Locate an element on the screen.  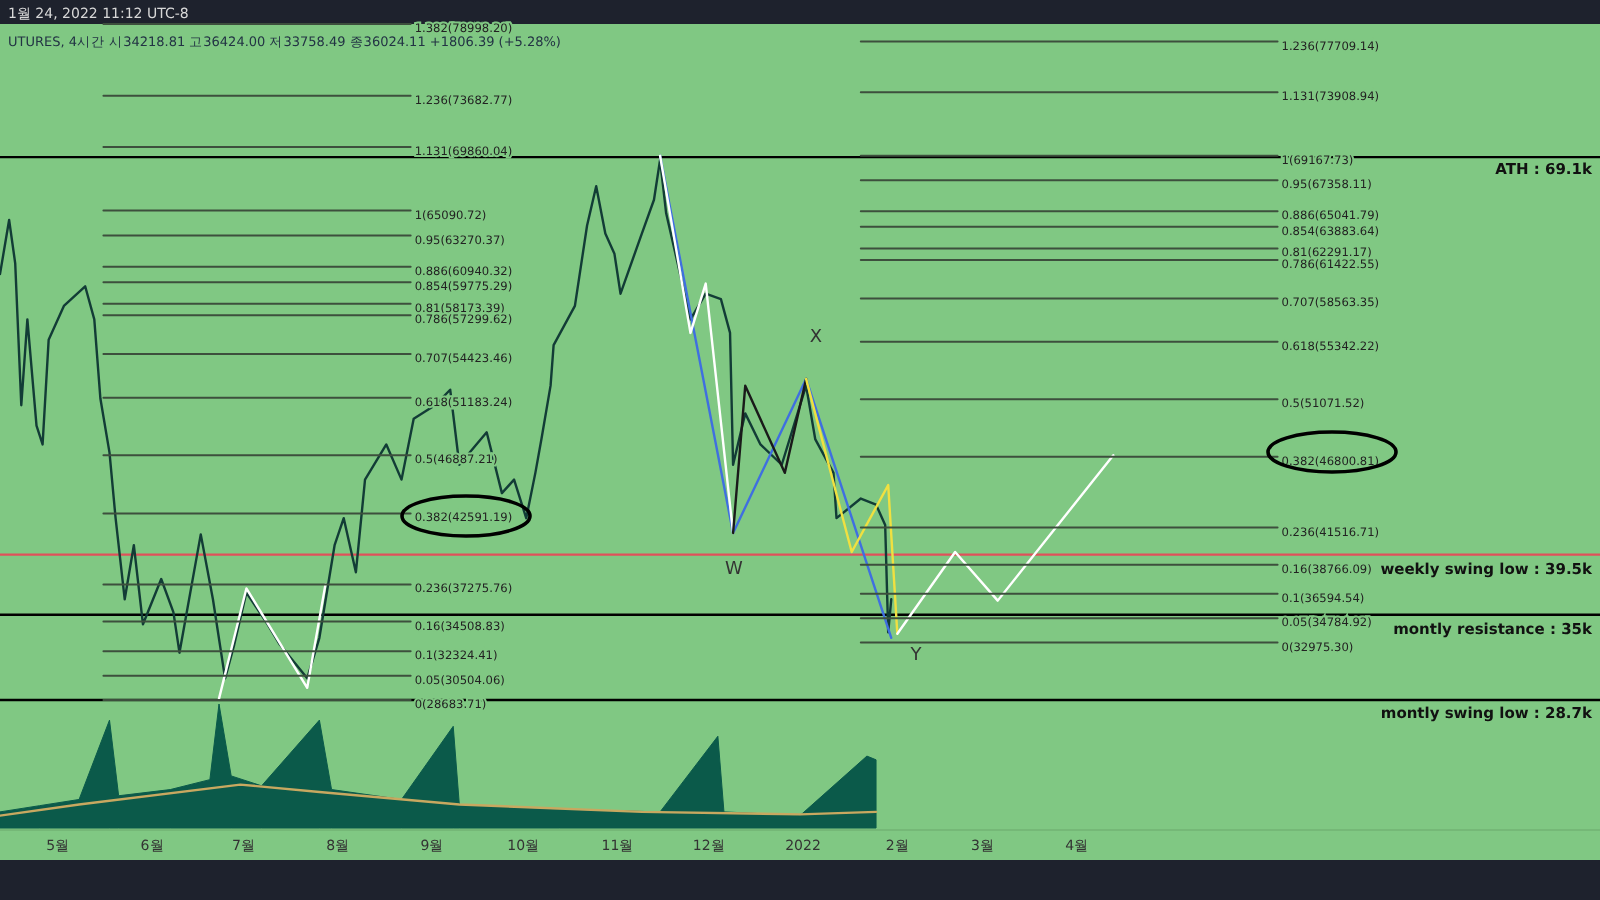
annotation: Y is located at coordinates (915, 656).